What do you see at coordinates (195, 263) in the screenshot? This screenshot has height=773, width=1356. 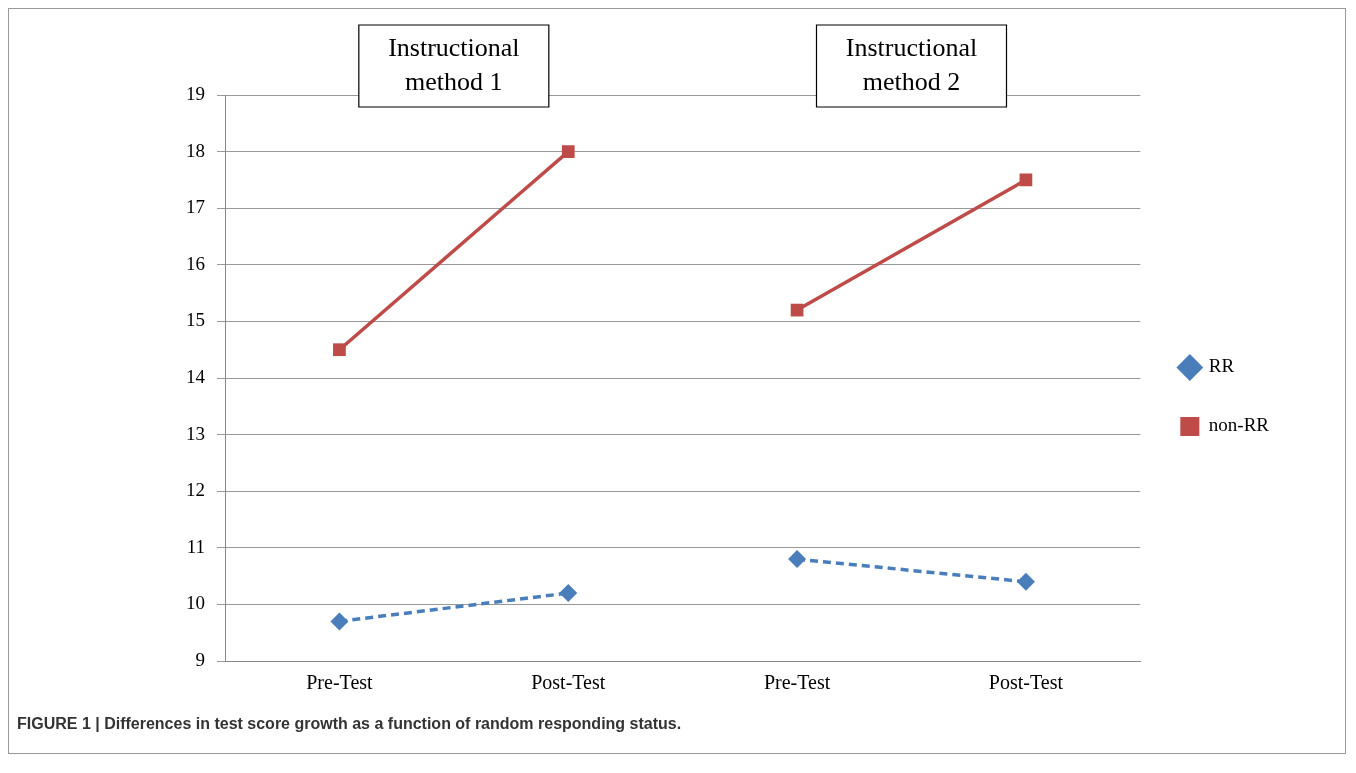 I see `y-tick-label: 16` at bounding box center [195, 263].